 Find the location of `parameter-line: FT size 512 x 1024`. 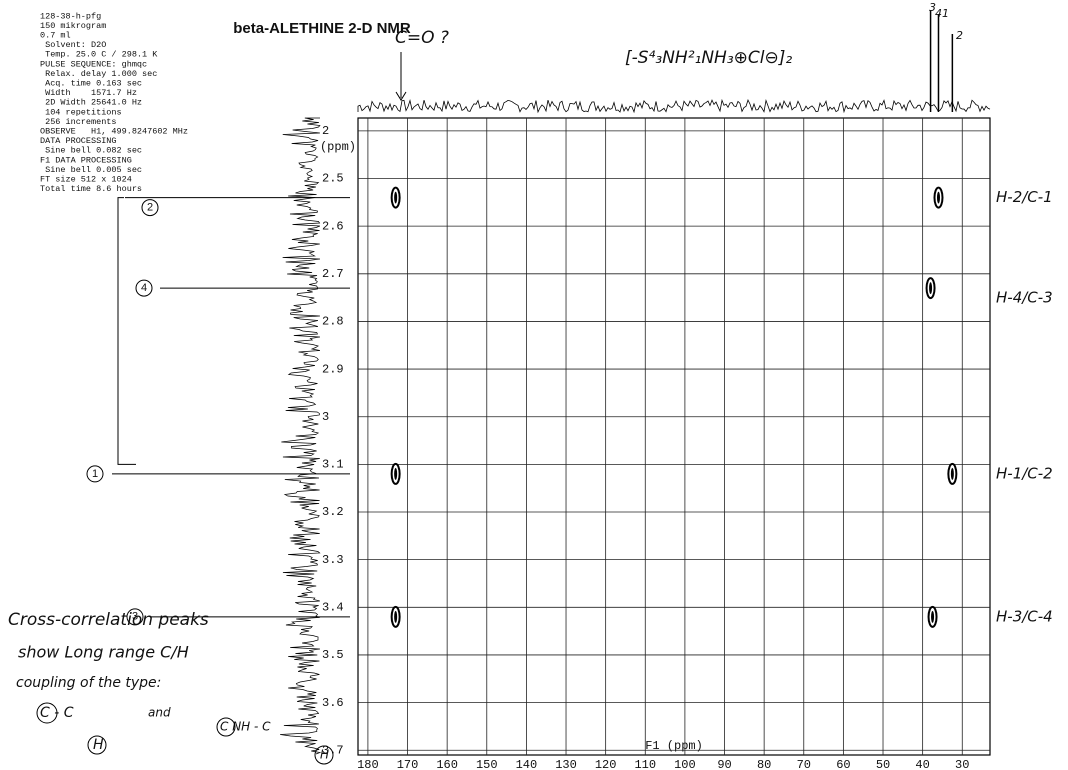

parameter-line: FT size 512 x 1024 is located at coordinates (86, 179).